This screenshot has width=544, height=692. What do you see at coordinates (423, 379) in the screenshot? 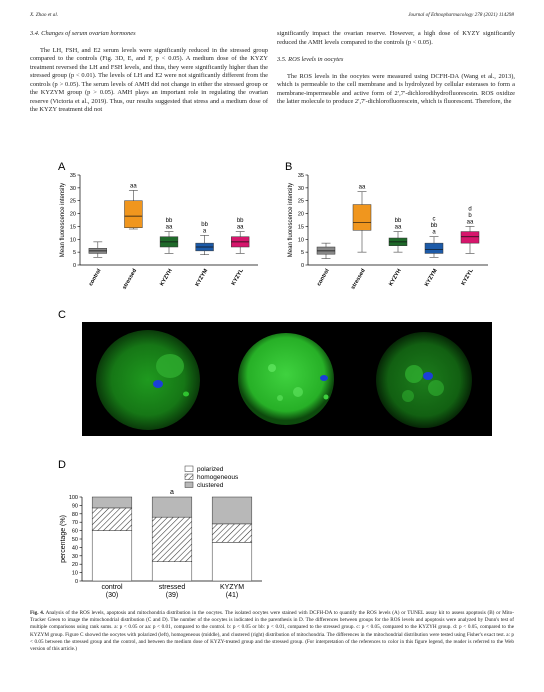
I see `micrograph-clustered` at bounding box center [423, 379].